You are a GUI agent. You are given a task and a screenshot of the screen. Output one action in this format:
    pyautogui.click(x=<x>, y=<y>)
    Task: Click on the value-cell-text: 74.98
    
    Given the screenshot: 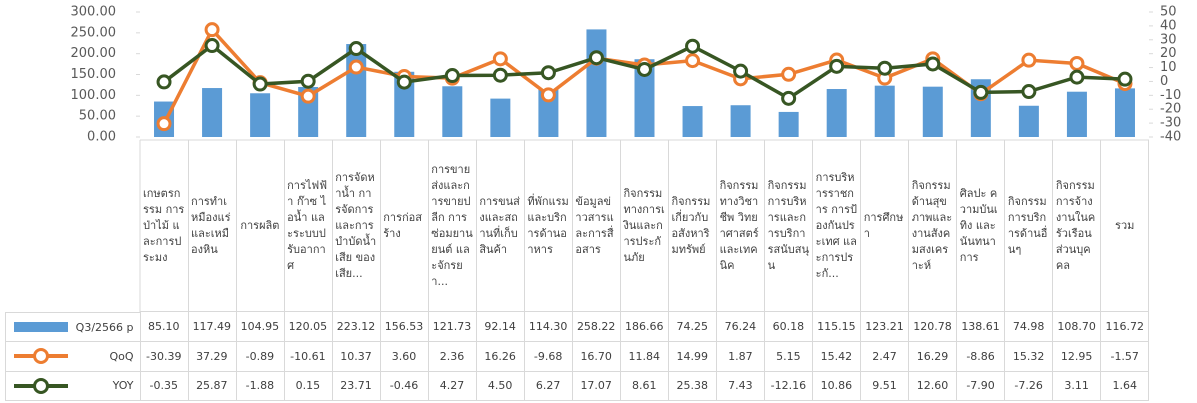 What is the action you would take?
    pyautogui.click(x=1028, y=326)
    